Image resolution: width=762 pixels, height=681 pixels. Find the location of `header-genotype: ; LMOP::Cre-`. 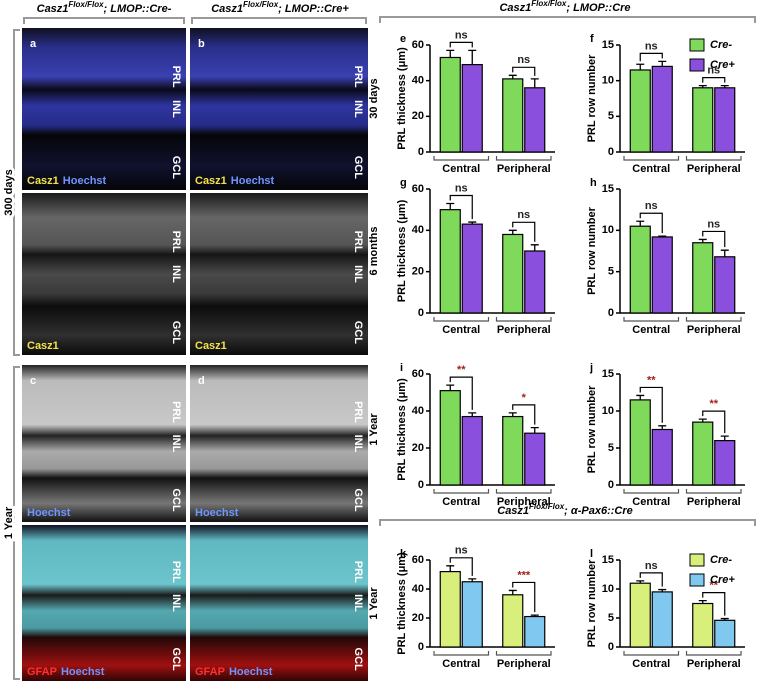

header-genotype: ; LMOP::Cre- is located at coordinates (138, 9).